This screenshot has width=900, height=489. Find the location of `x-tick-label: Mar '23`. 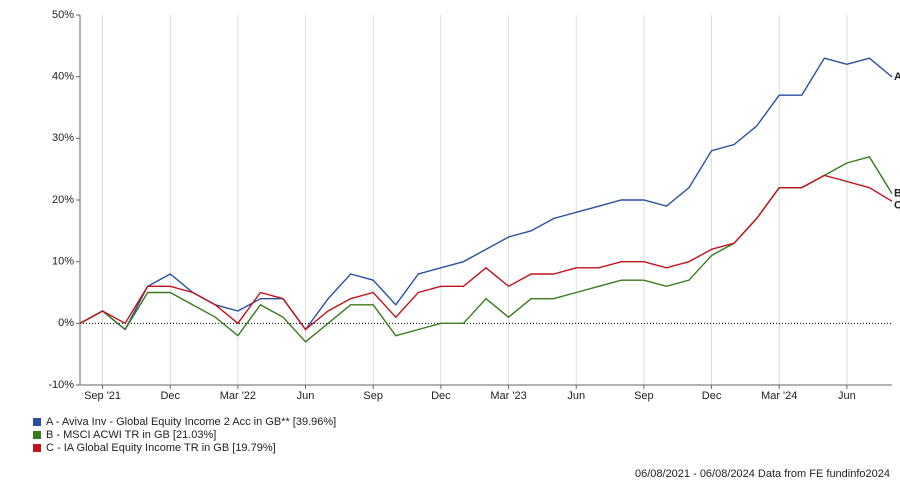

x-tick-label: Mar '23 is located at coordinates (508, 396).